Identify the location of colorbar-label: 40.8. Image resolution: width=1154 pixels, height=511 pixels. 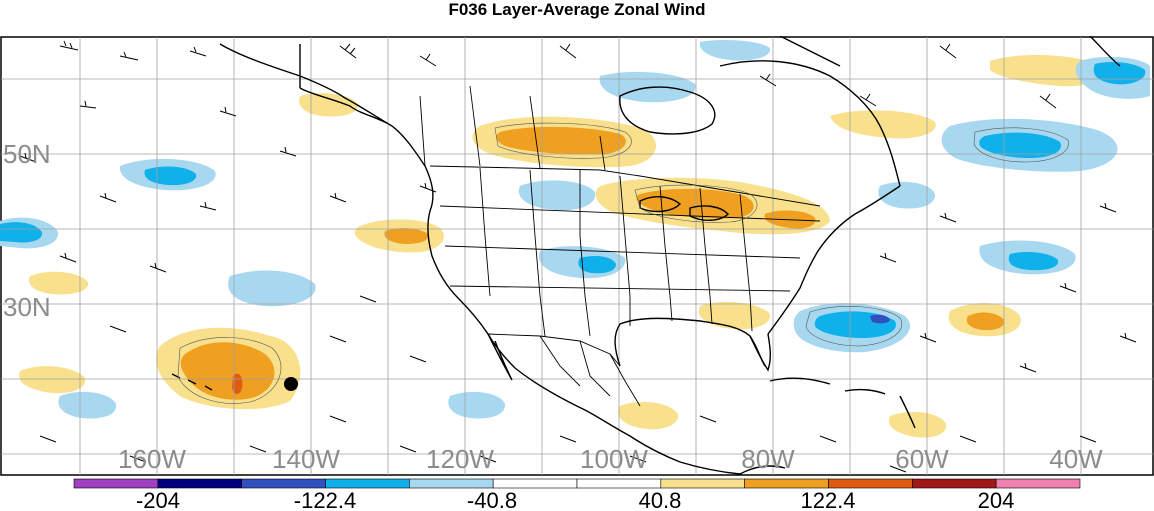
(660, 499).